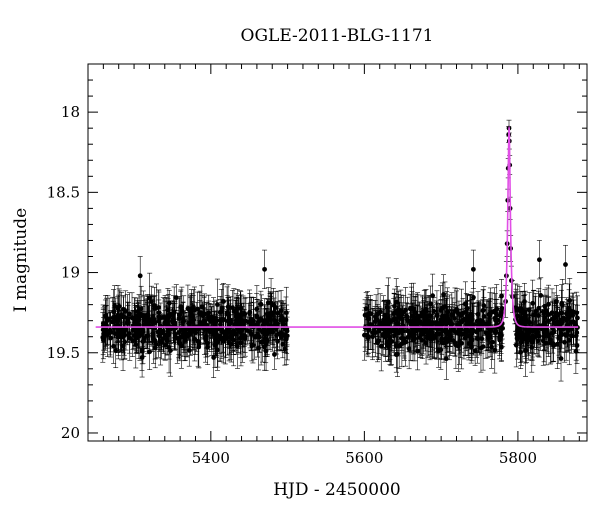  I want to click on y-tick-label: 19, so click(70, 273).